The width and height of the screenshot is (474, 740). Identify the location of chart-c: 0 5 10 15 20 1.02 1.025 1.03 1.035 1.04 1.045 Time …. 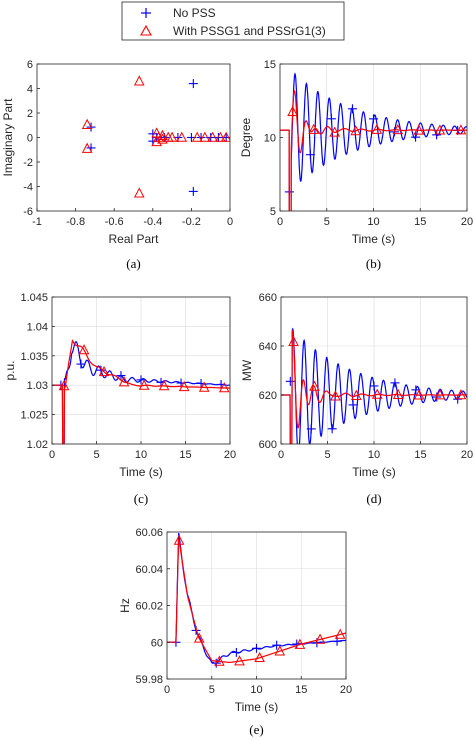
(119, 399).